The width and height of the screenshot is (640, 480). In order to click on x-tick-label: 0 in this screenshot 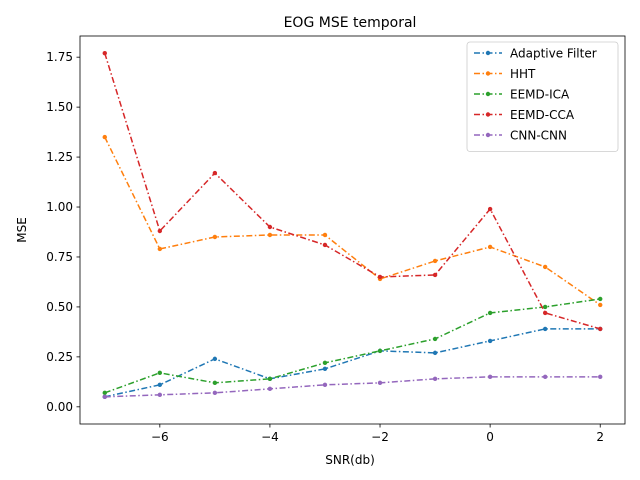, I will do `click(490, 437)`.